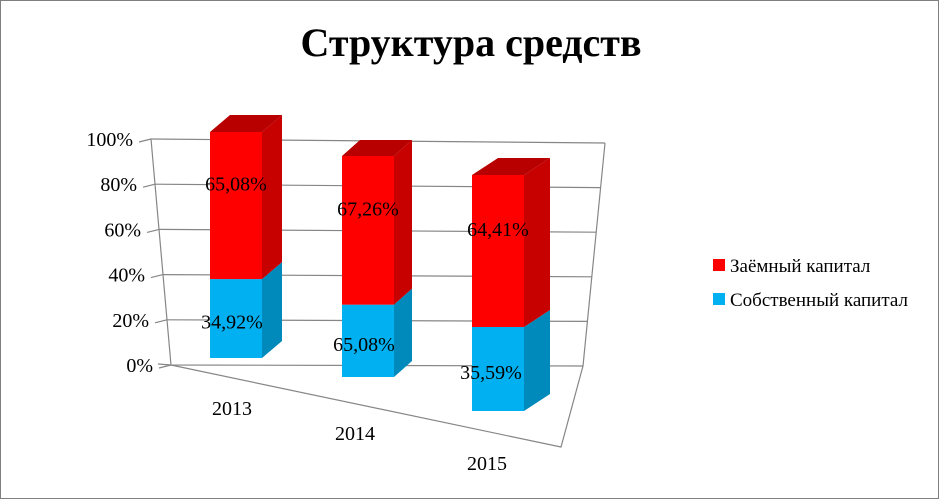 The height and width of the screenshot is (499, 939). I want to click on floor, so click(377, 406).